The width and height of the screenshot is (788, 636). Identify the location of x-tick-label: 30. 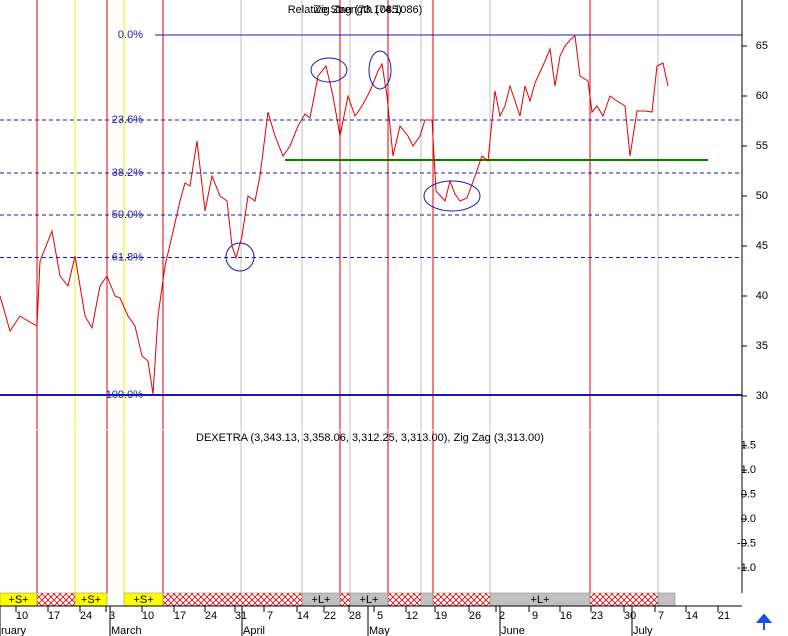
(630, 616).